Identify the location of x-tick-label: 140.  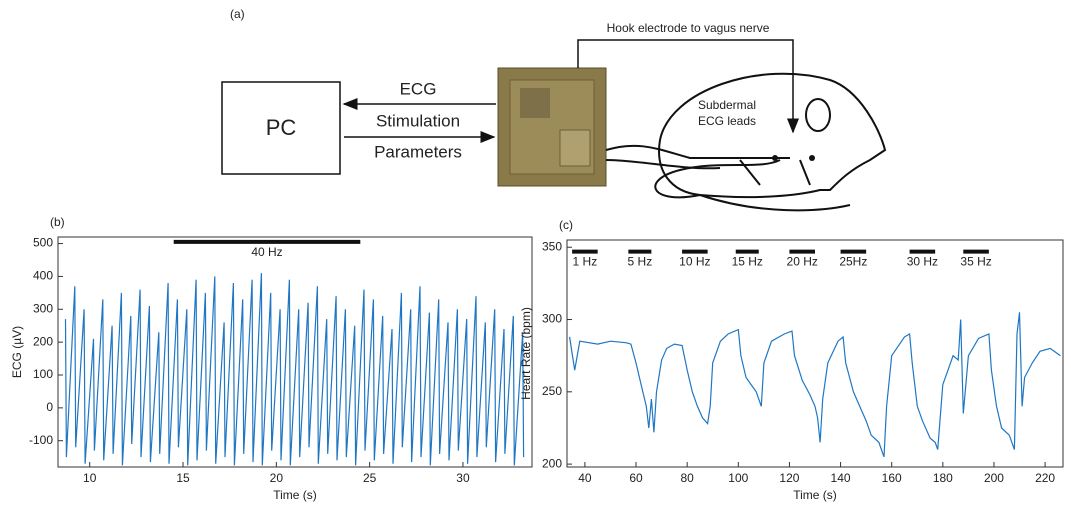
(841, 478).